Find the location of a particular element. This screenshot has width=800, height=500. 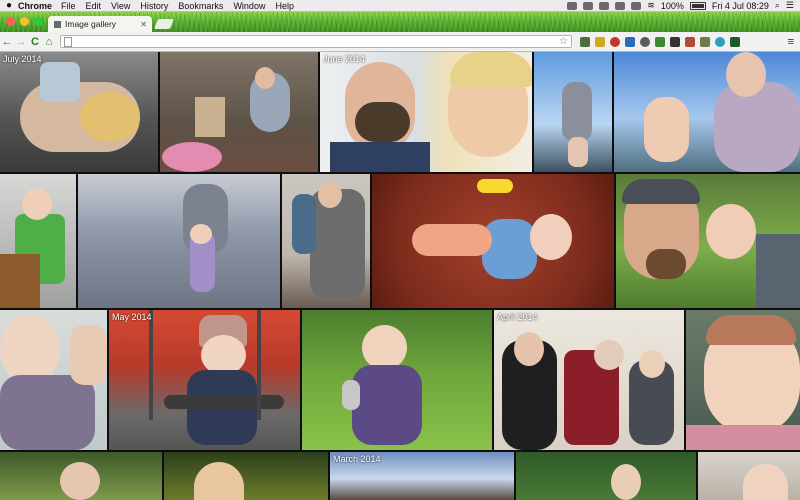

extensions-bar is located at coordinates (660, 41).